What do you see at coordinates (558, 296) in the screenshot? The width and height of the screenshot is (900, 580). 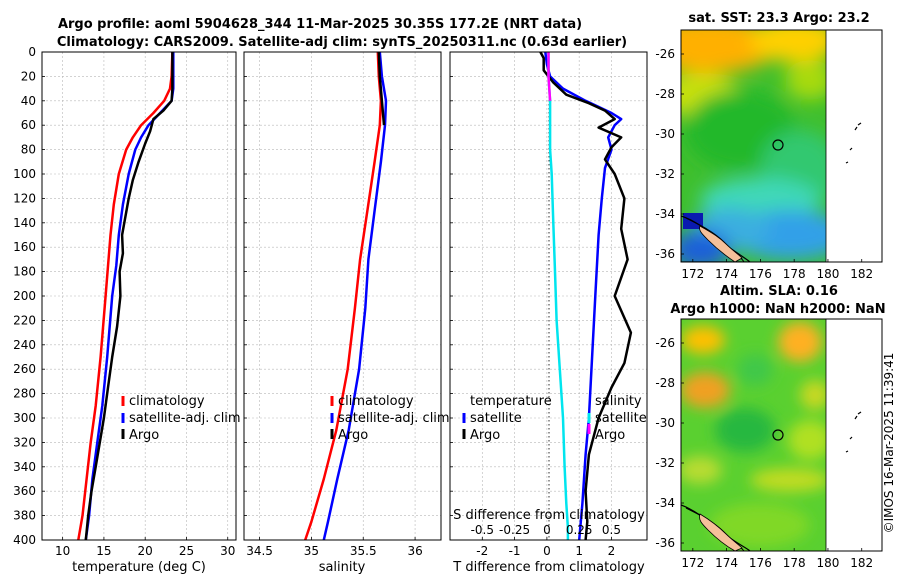 I see `series-s-satellite` at bounding box center [558, 296].